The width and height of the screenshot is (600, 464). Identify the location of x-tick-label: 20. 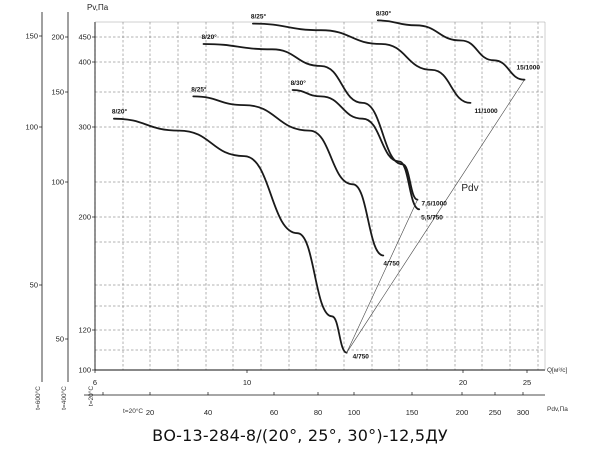
(463, 382).